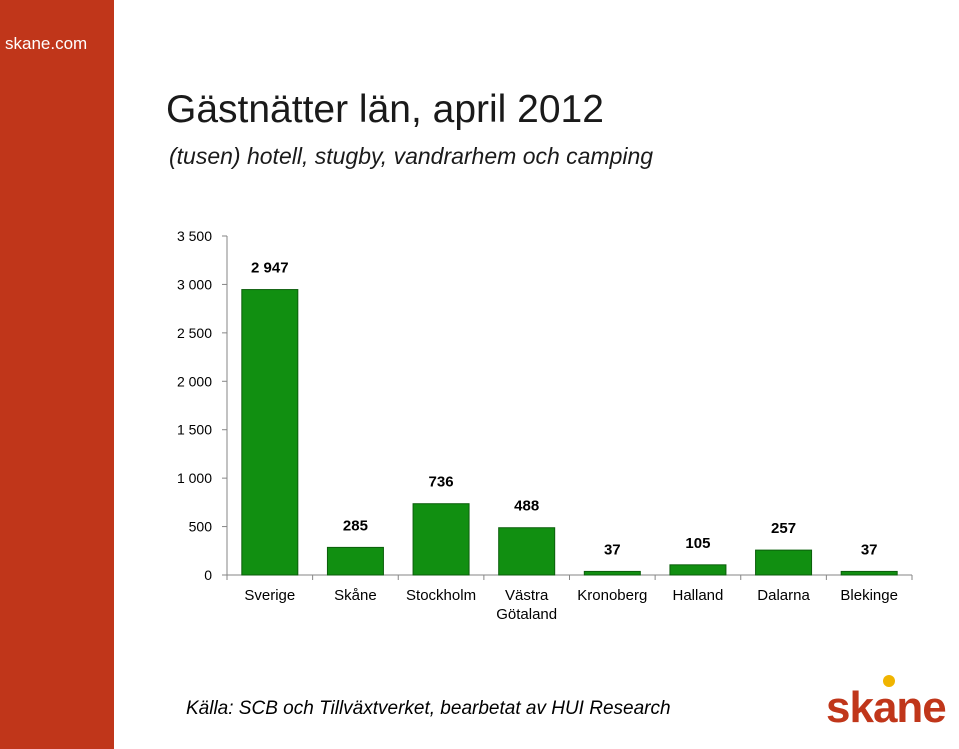 This screenshot has width=959, height=749. Describe the element at coordinates (526, 506) in the screenshot. I see `data-label: 488` at that location.